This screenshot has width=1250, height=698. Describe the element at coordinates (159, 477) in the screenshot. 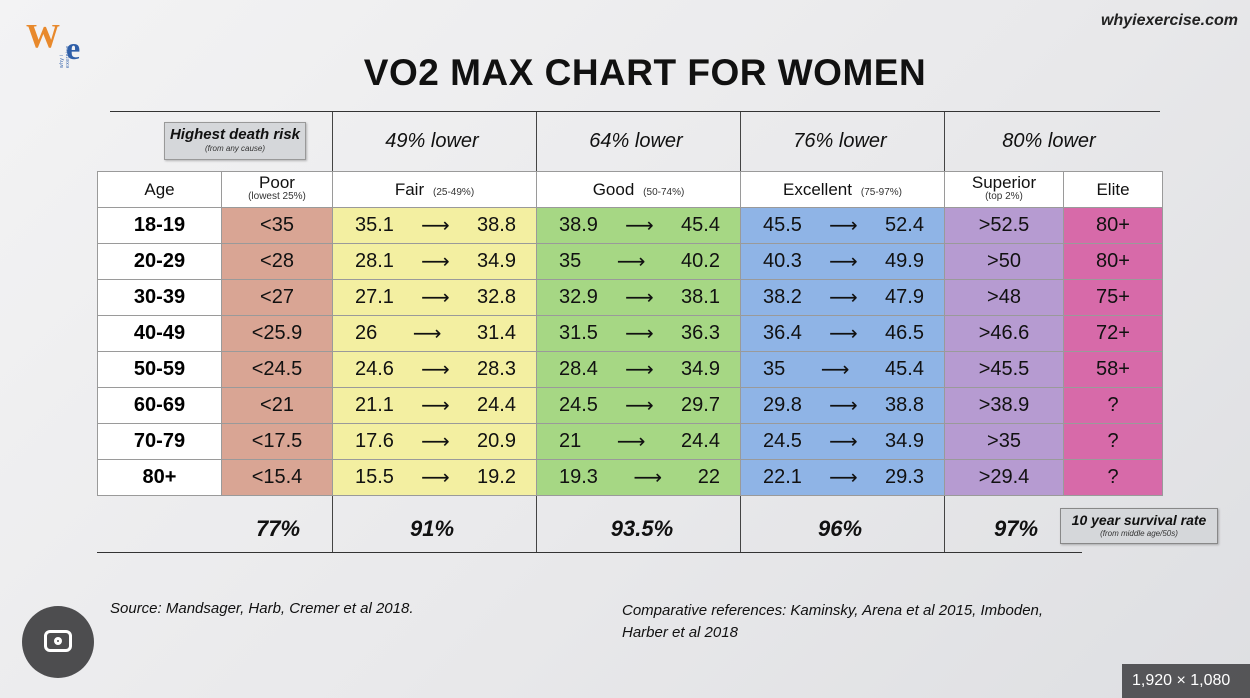

I see `age-cell: 80+` at that location.